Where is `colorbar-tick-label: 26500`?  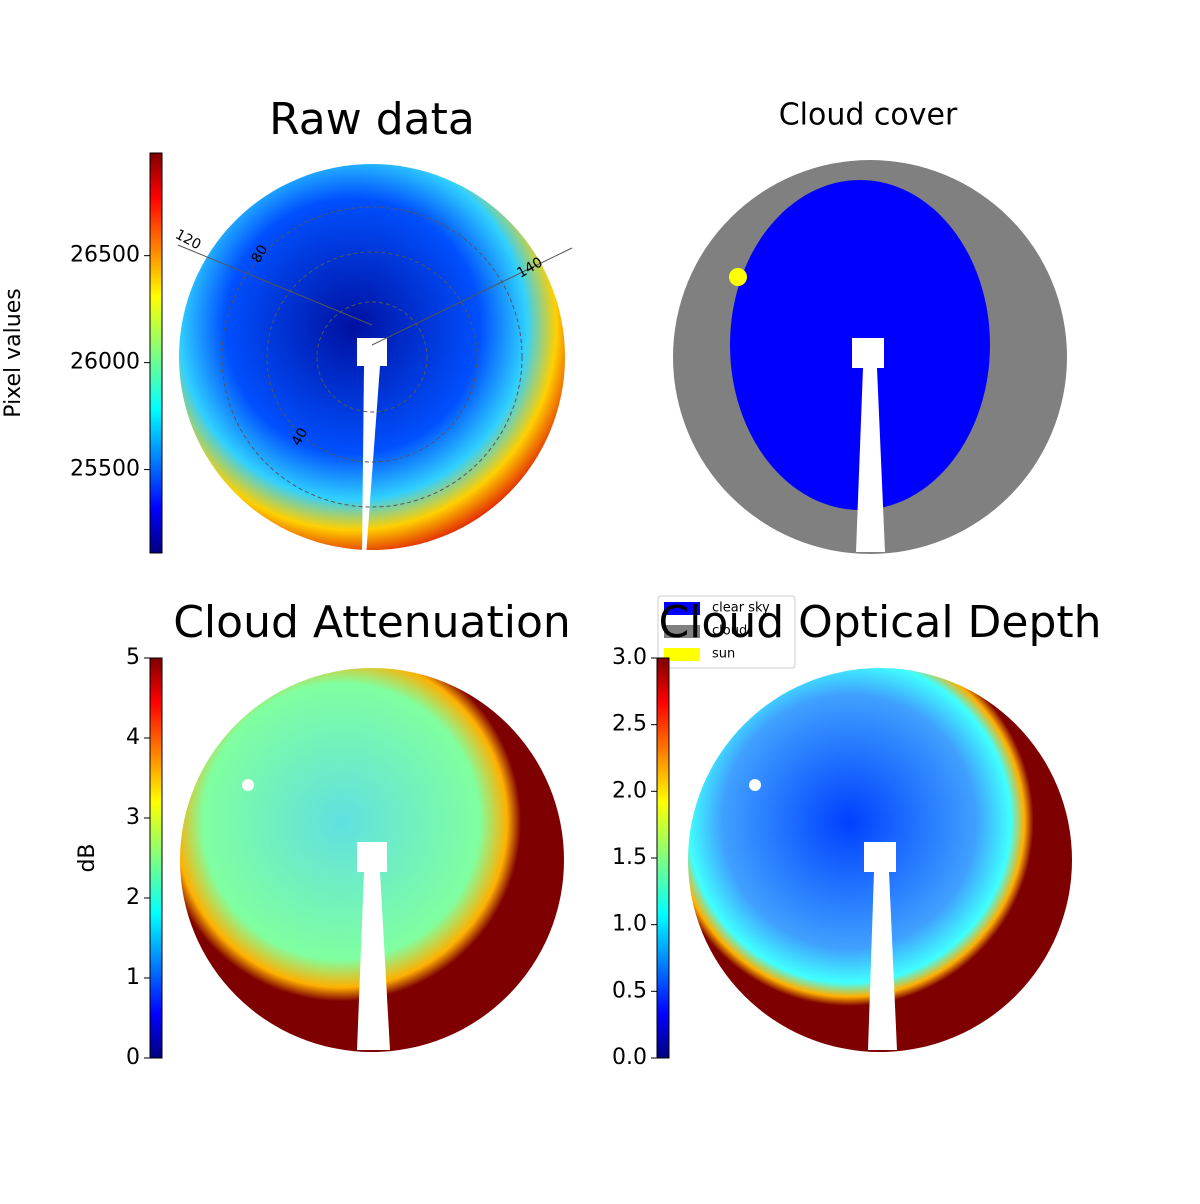 colorbar-tick-label: 26500 is located at coordinates (105, 255).